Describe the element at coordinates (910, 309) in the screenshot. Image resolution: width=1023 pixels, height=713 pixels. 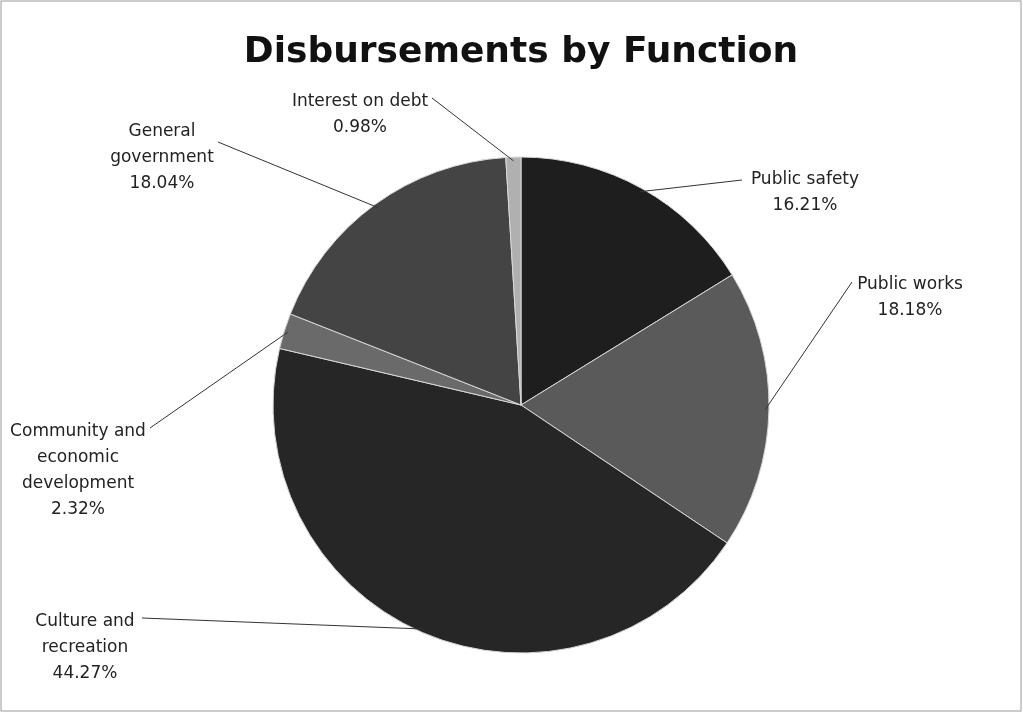
I see `data-label: 18.18%` at that location.